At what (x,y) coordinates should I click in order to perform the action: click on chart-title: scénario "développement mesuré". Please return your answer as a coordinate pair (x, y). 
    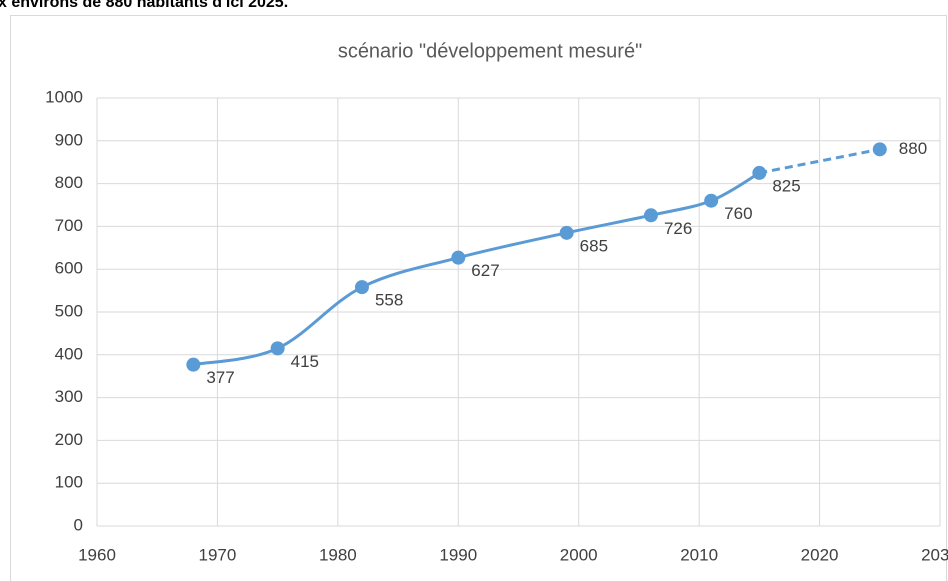
    Looking at the image, I should click on (490, 51).